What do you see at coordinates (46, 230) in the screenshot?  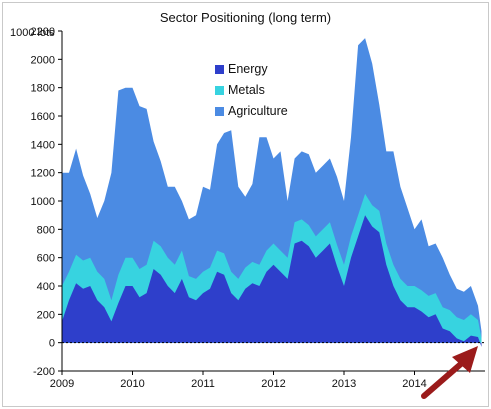 I see `y-tick-label: 800` at bounding box center [46, 230].